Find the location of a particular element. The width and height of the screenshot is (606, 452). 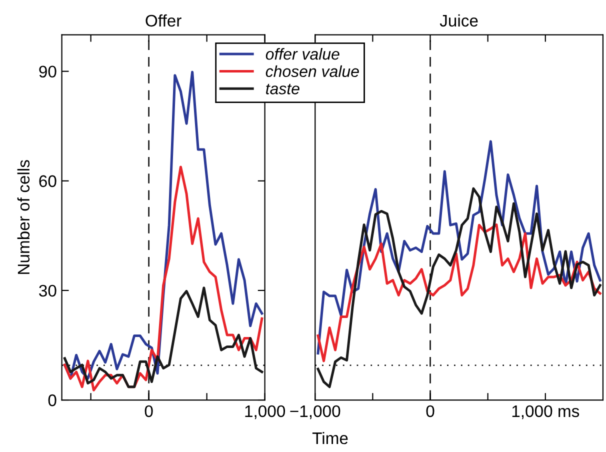

chart-title: Juice is located at coordinates (459, 20).